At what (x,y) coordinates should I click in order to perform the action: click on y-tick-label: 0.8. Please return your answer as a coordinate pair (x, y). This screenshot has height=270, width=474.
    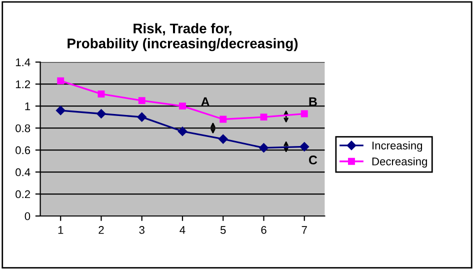
    Looking at the image, I should click on (23, 128).